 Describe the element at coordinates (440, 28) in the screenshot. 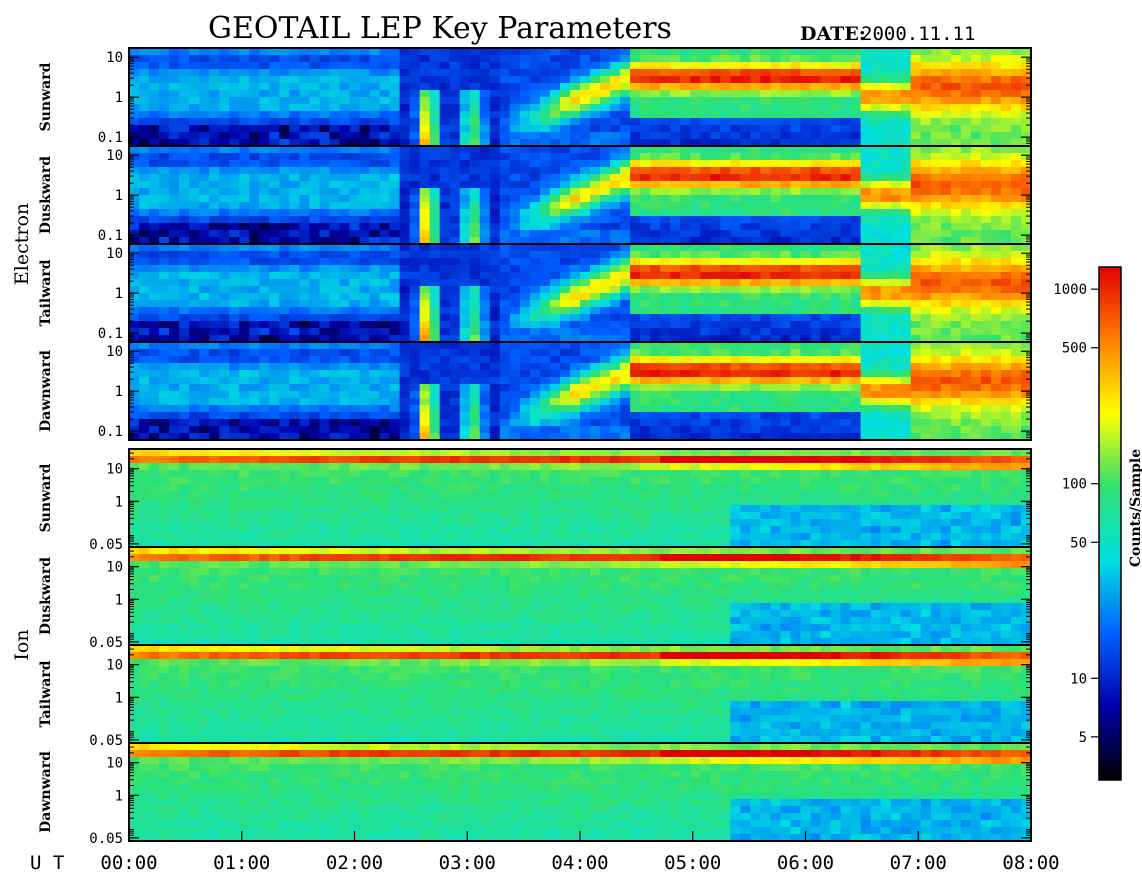

I see `chart-title: GEOTAIL LEP Key Parameters` at that location.